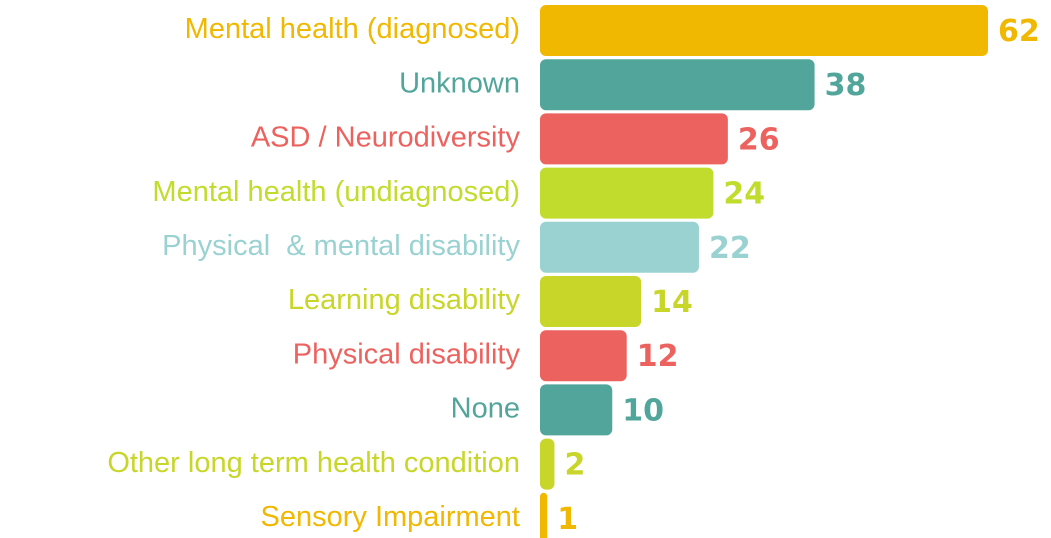 This screenshot has height=538, width=1051. Describe the element at coordinates (386, 138) in the screenshot. I see `category-label: ASD / Neurodiversity` at that location.